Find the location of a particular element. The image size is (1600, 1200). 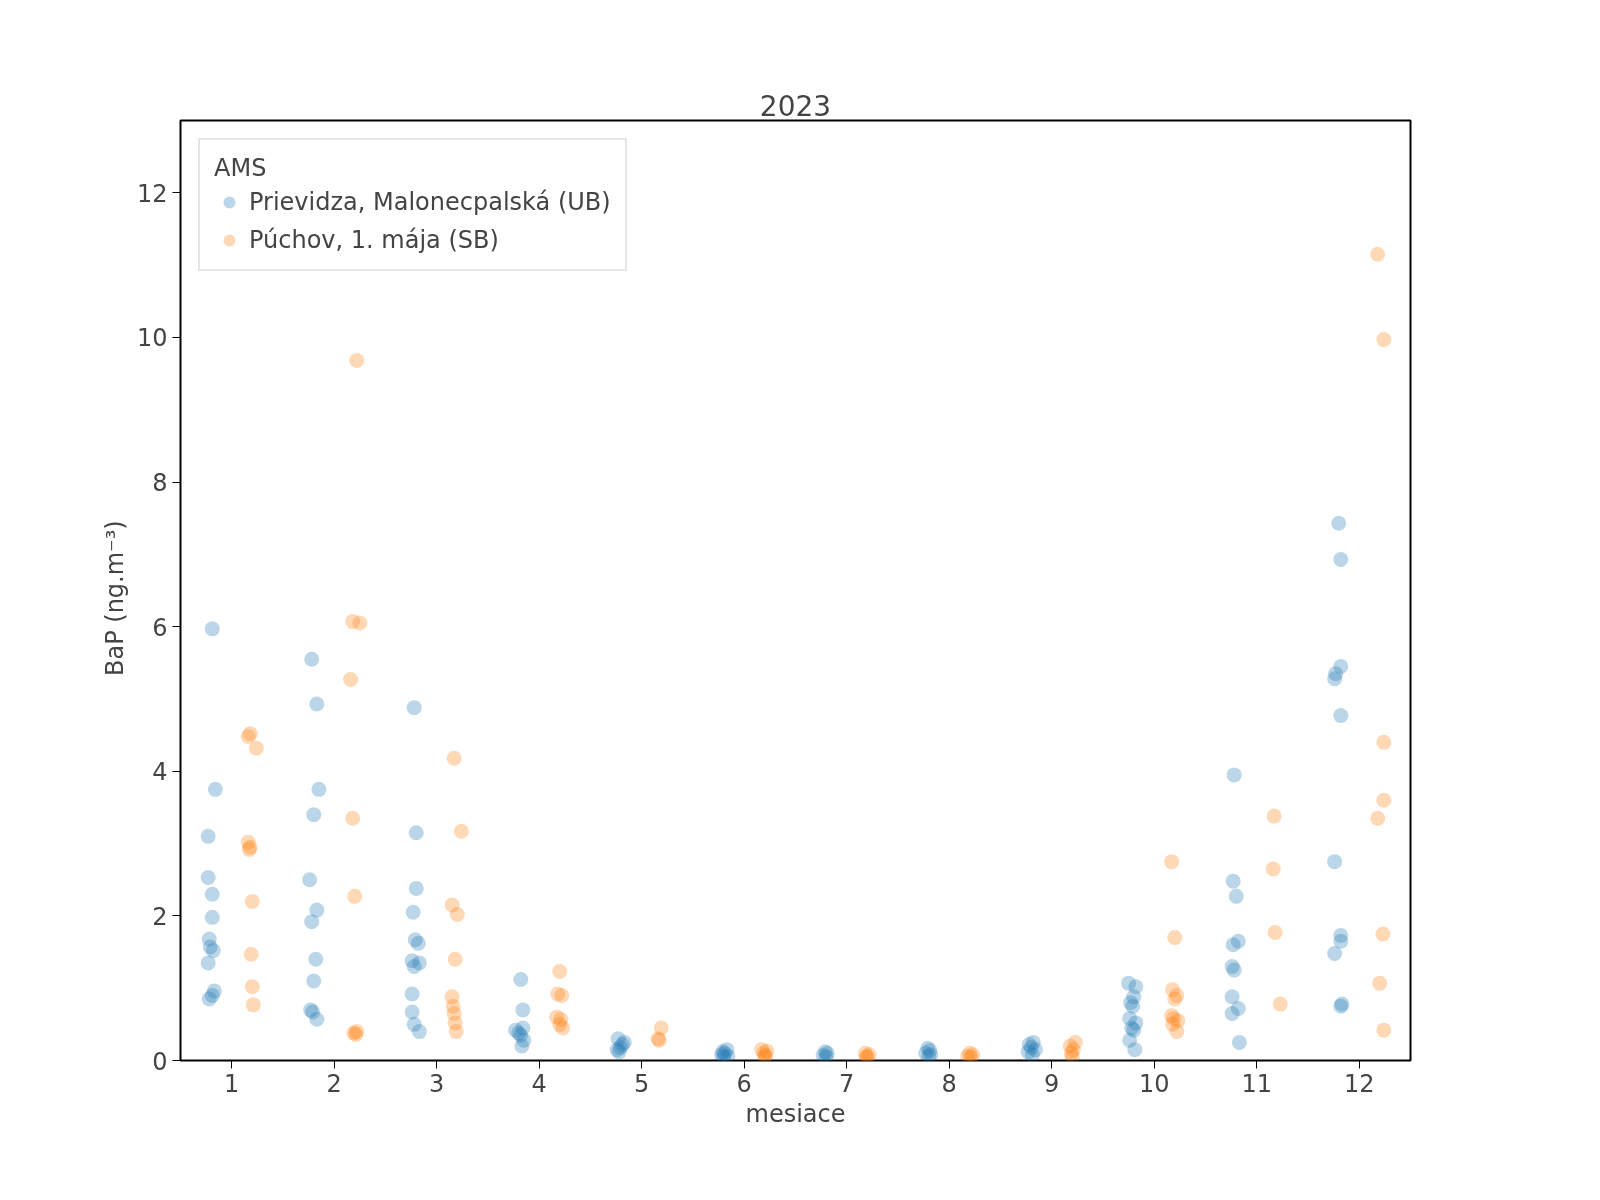

y-tick-label: 10 is located at coordinates (152, 338).